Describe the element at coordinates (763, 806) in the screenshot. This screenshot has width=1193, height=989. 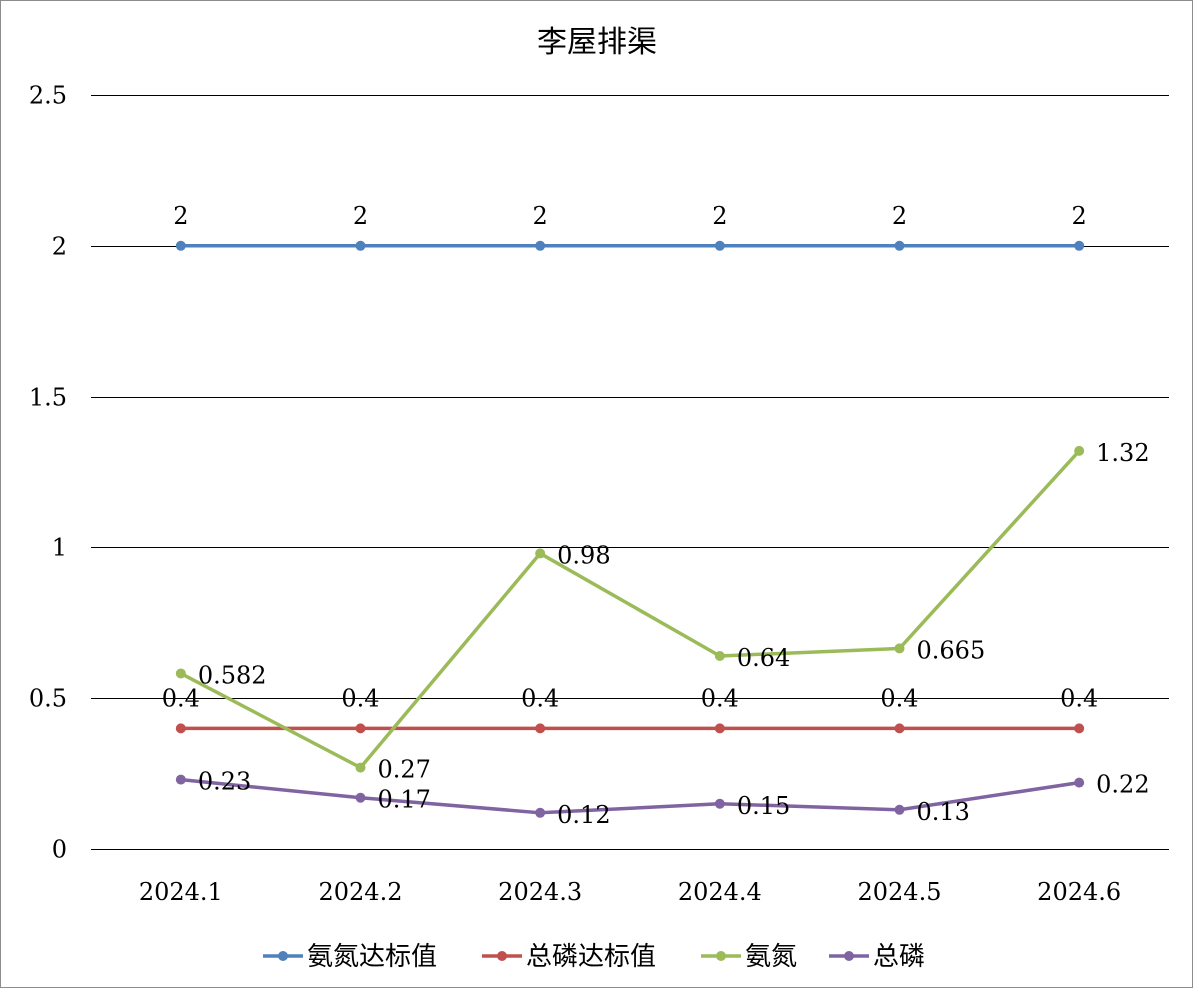
I see `data-label: 0.15` at that location.